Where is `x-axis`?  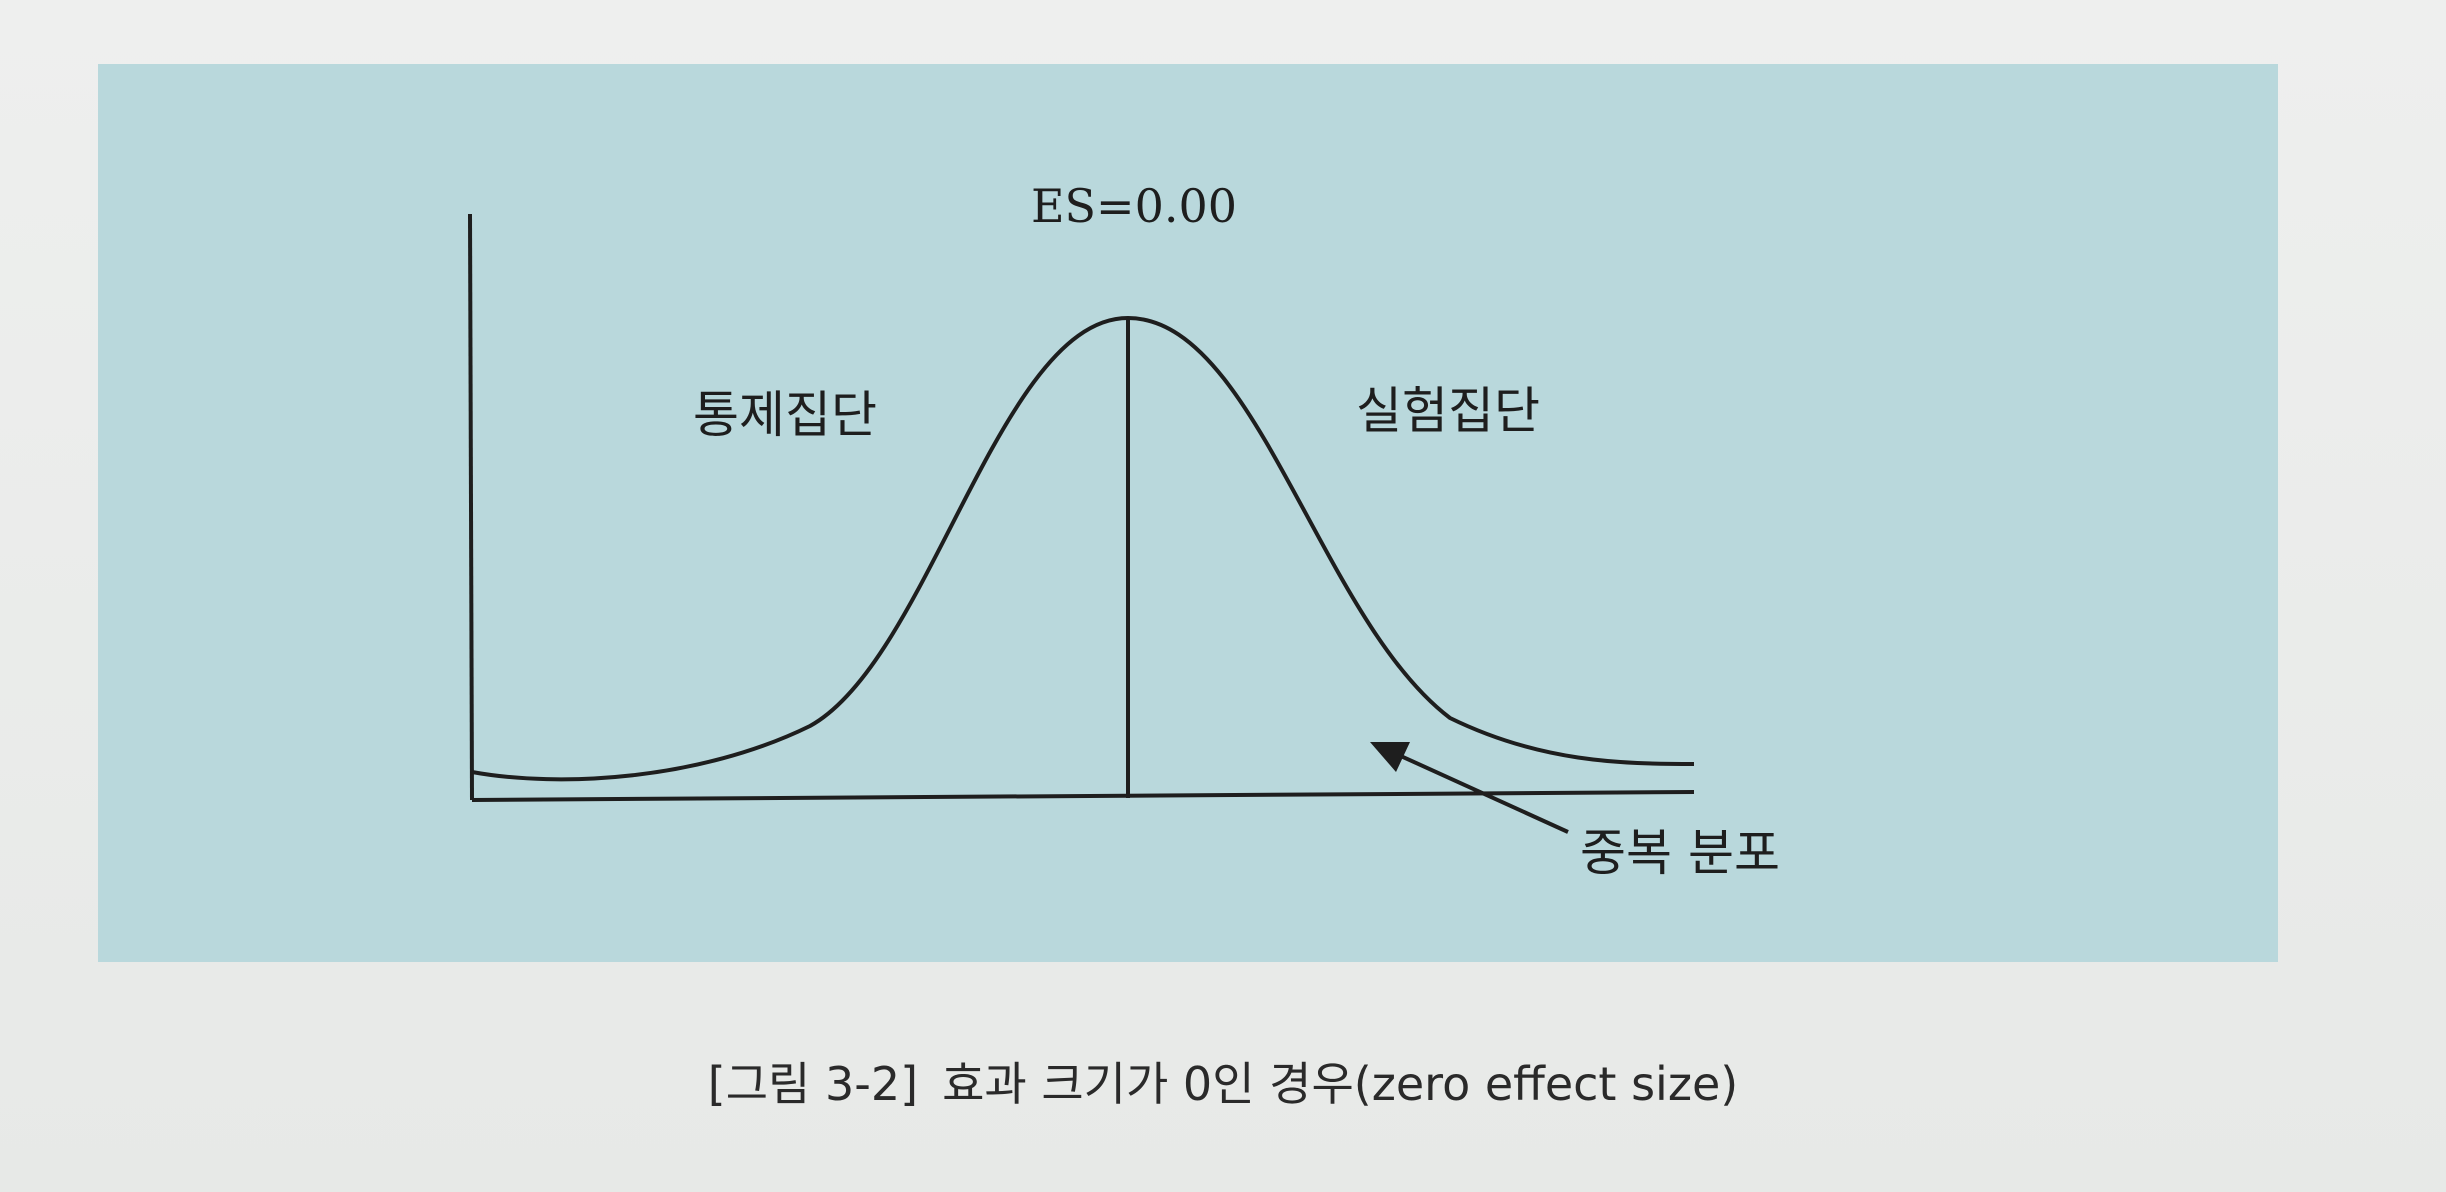
x-axis is located at coordinates (1083, 796).